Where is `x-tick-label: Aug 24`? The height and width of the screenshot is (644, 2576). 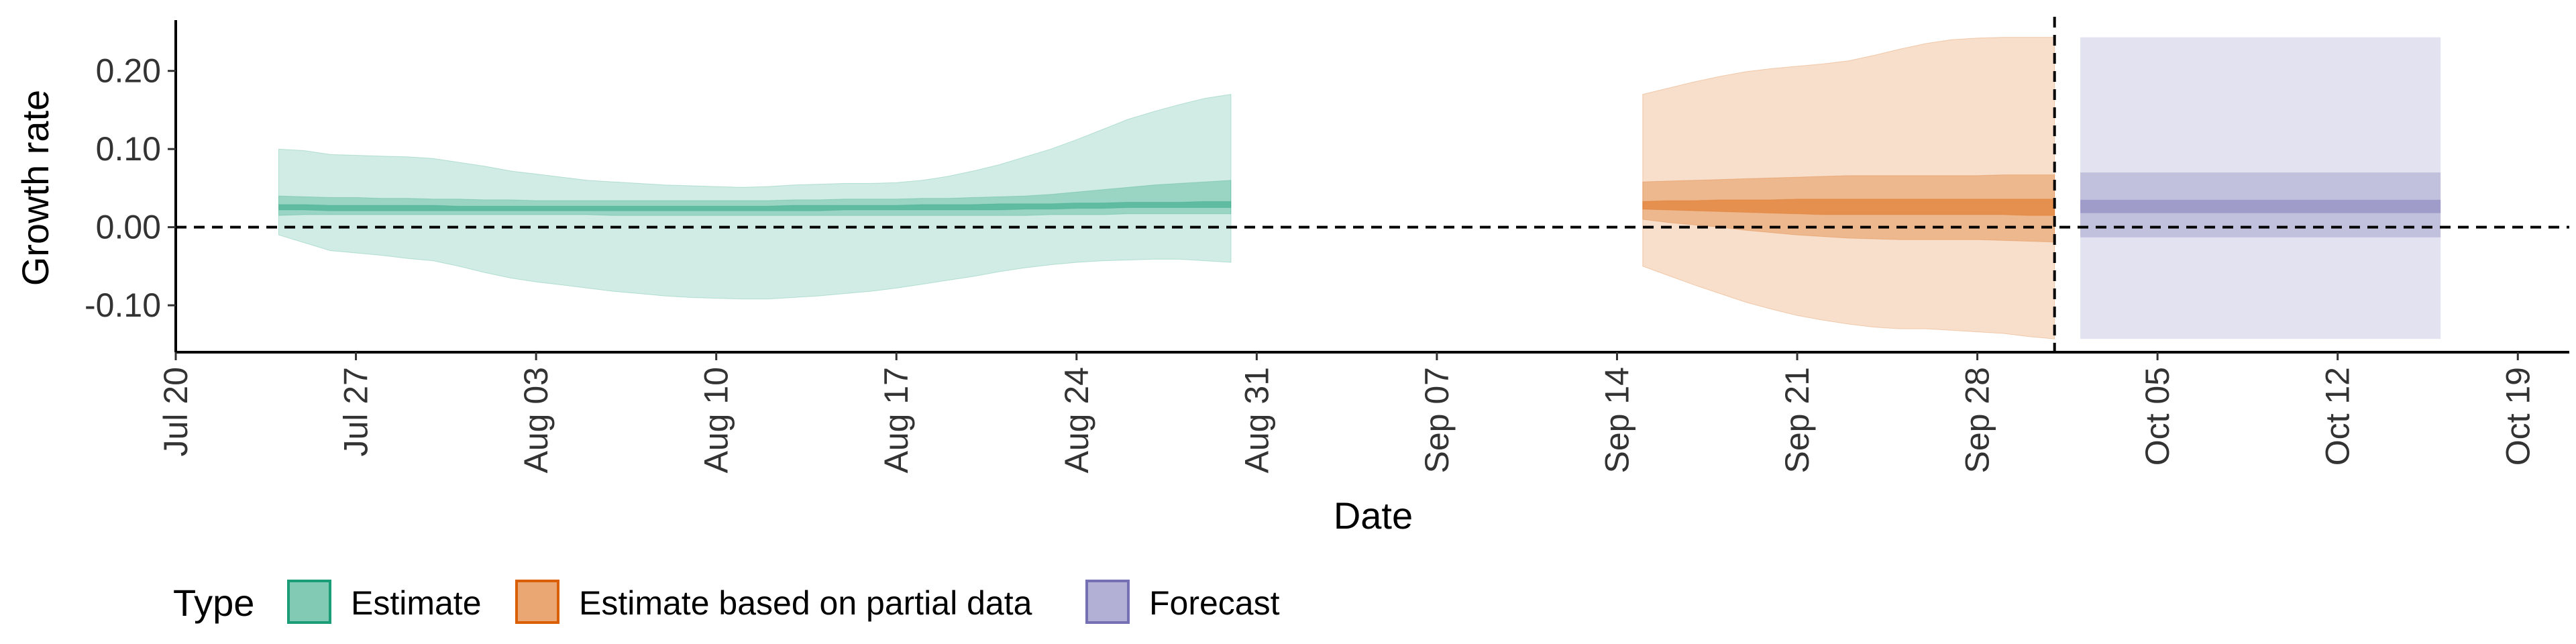
x-tick-label: Aug 24 is located at coordinates (1076, 420).